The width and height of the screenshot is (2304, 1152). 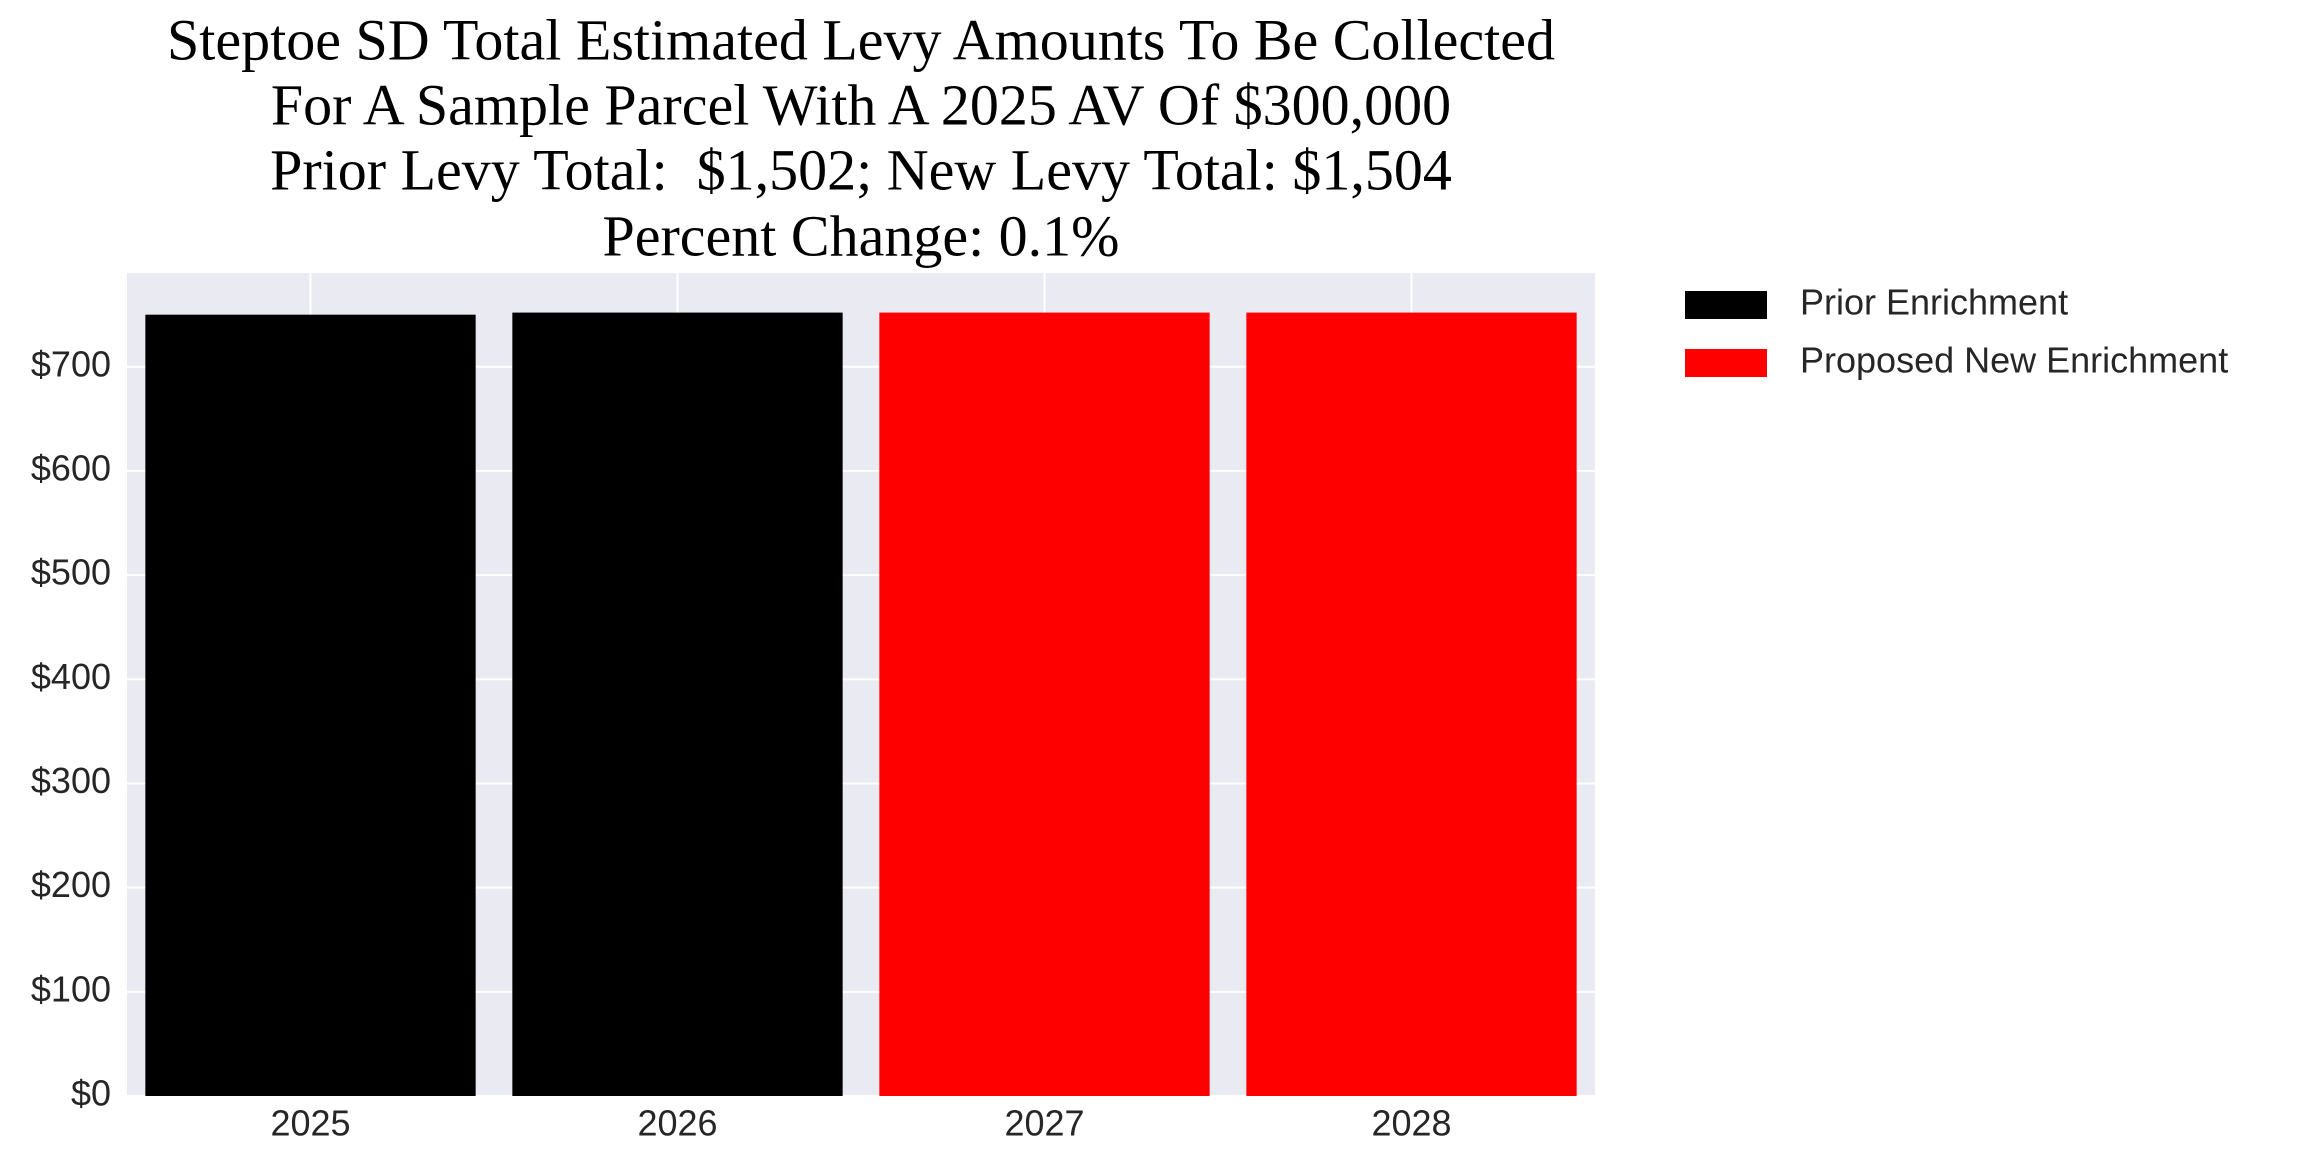 What do you see at coordinates (71, 363) in the screenshot?
I see `y-tick-label: $700` at bounding box center [71, 363].